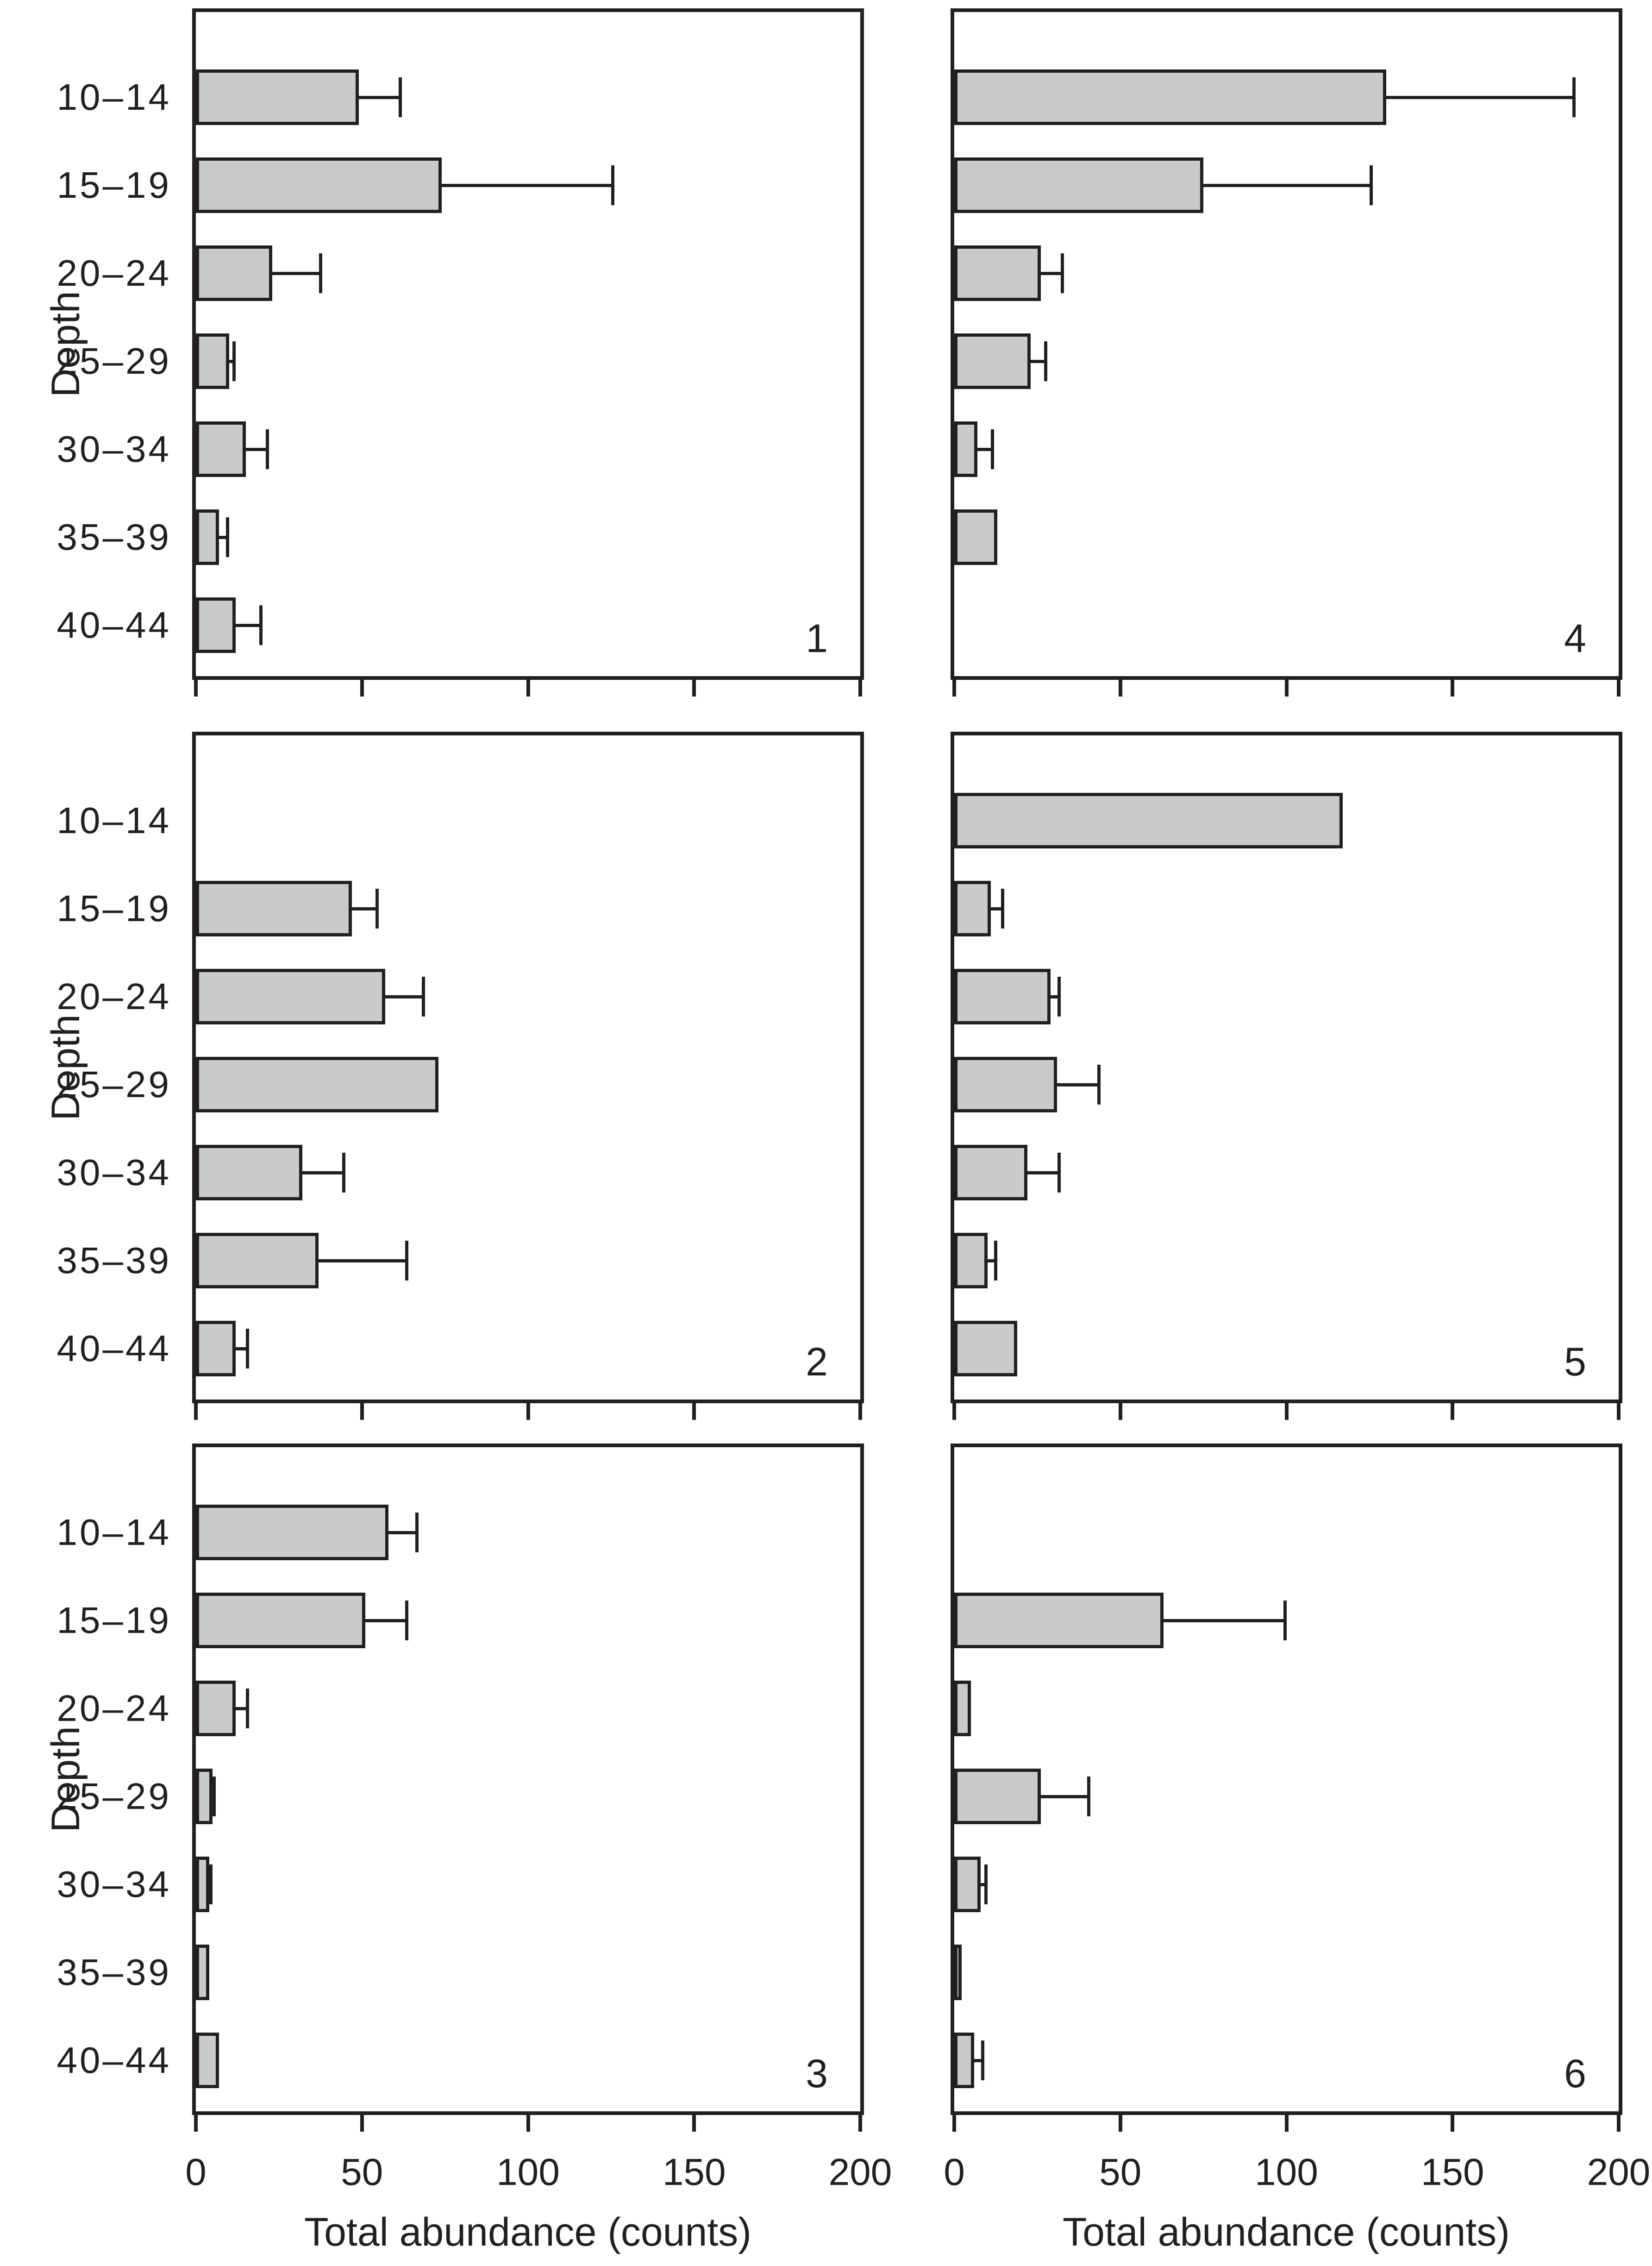 This screenshot has width=1652, height=2266. I want to click on panel-6: 6, so click(1286, 1788).